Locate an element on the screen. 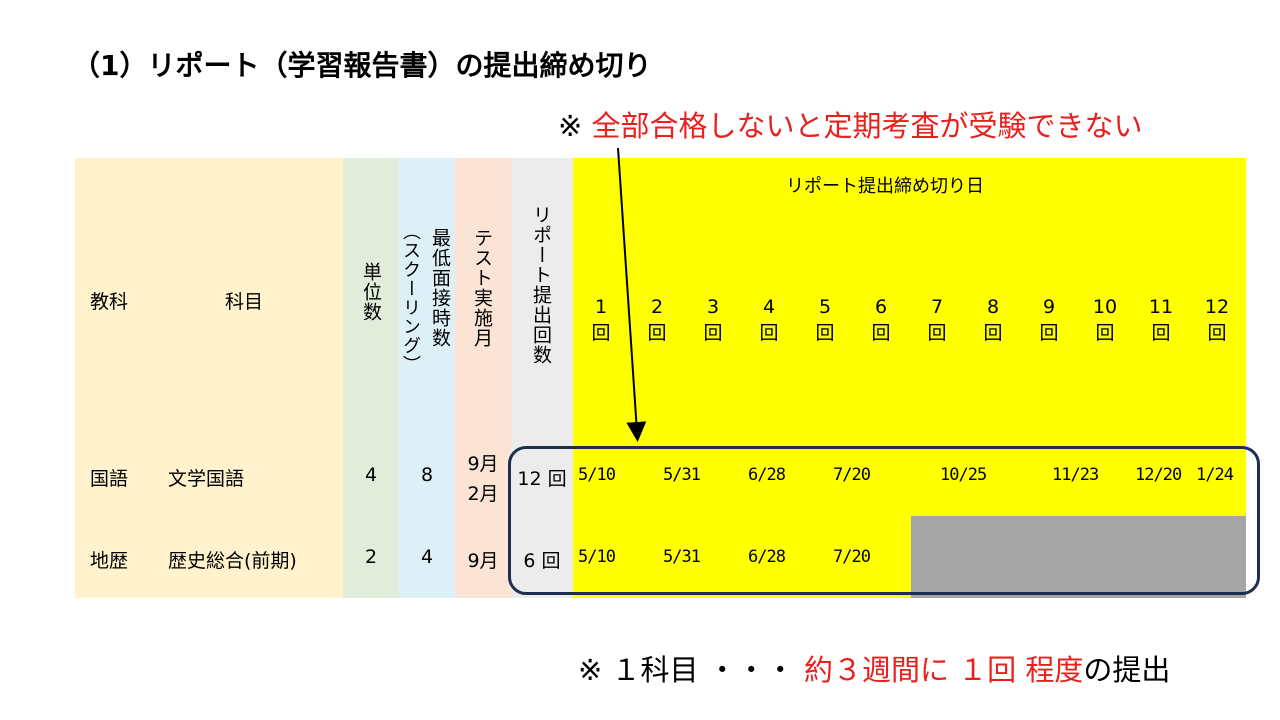  no-report-area is located at coordinates (1078, 557).